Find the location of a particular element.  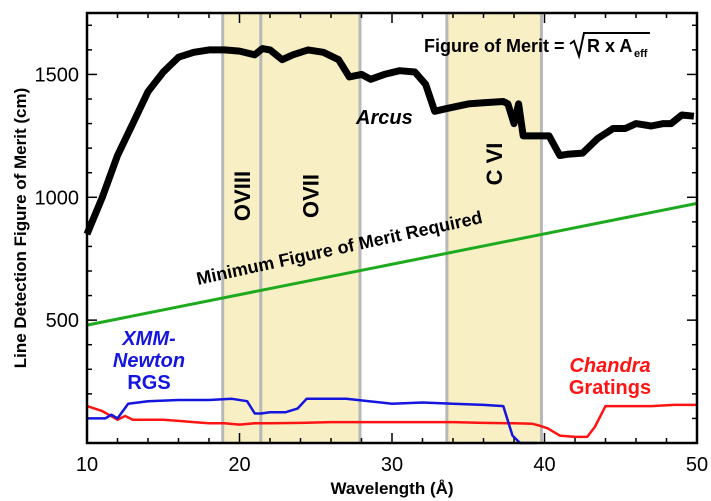

formula-subscript: eff is located at coordinates (641, 54).